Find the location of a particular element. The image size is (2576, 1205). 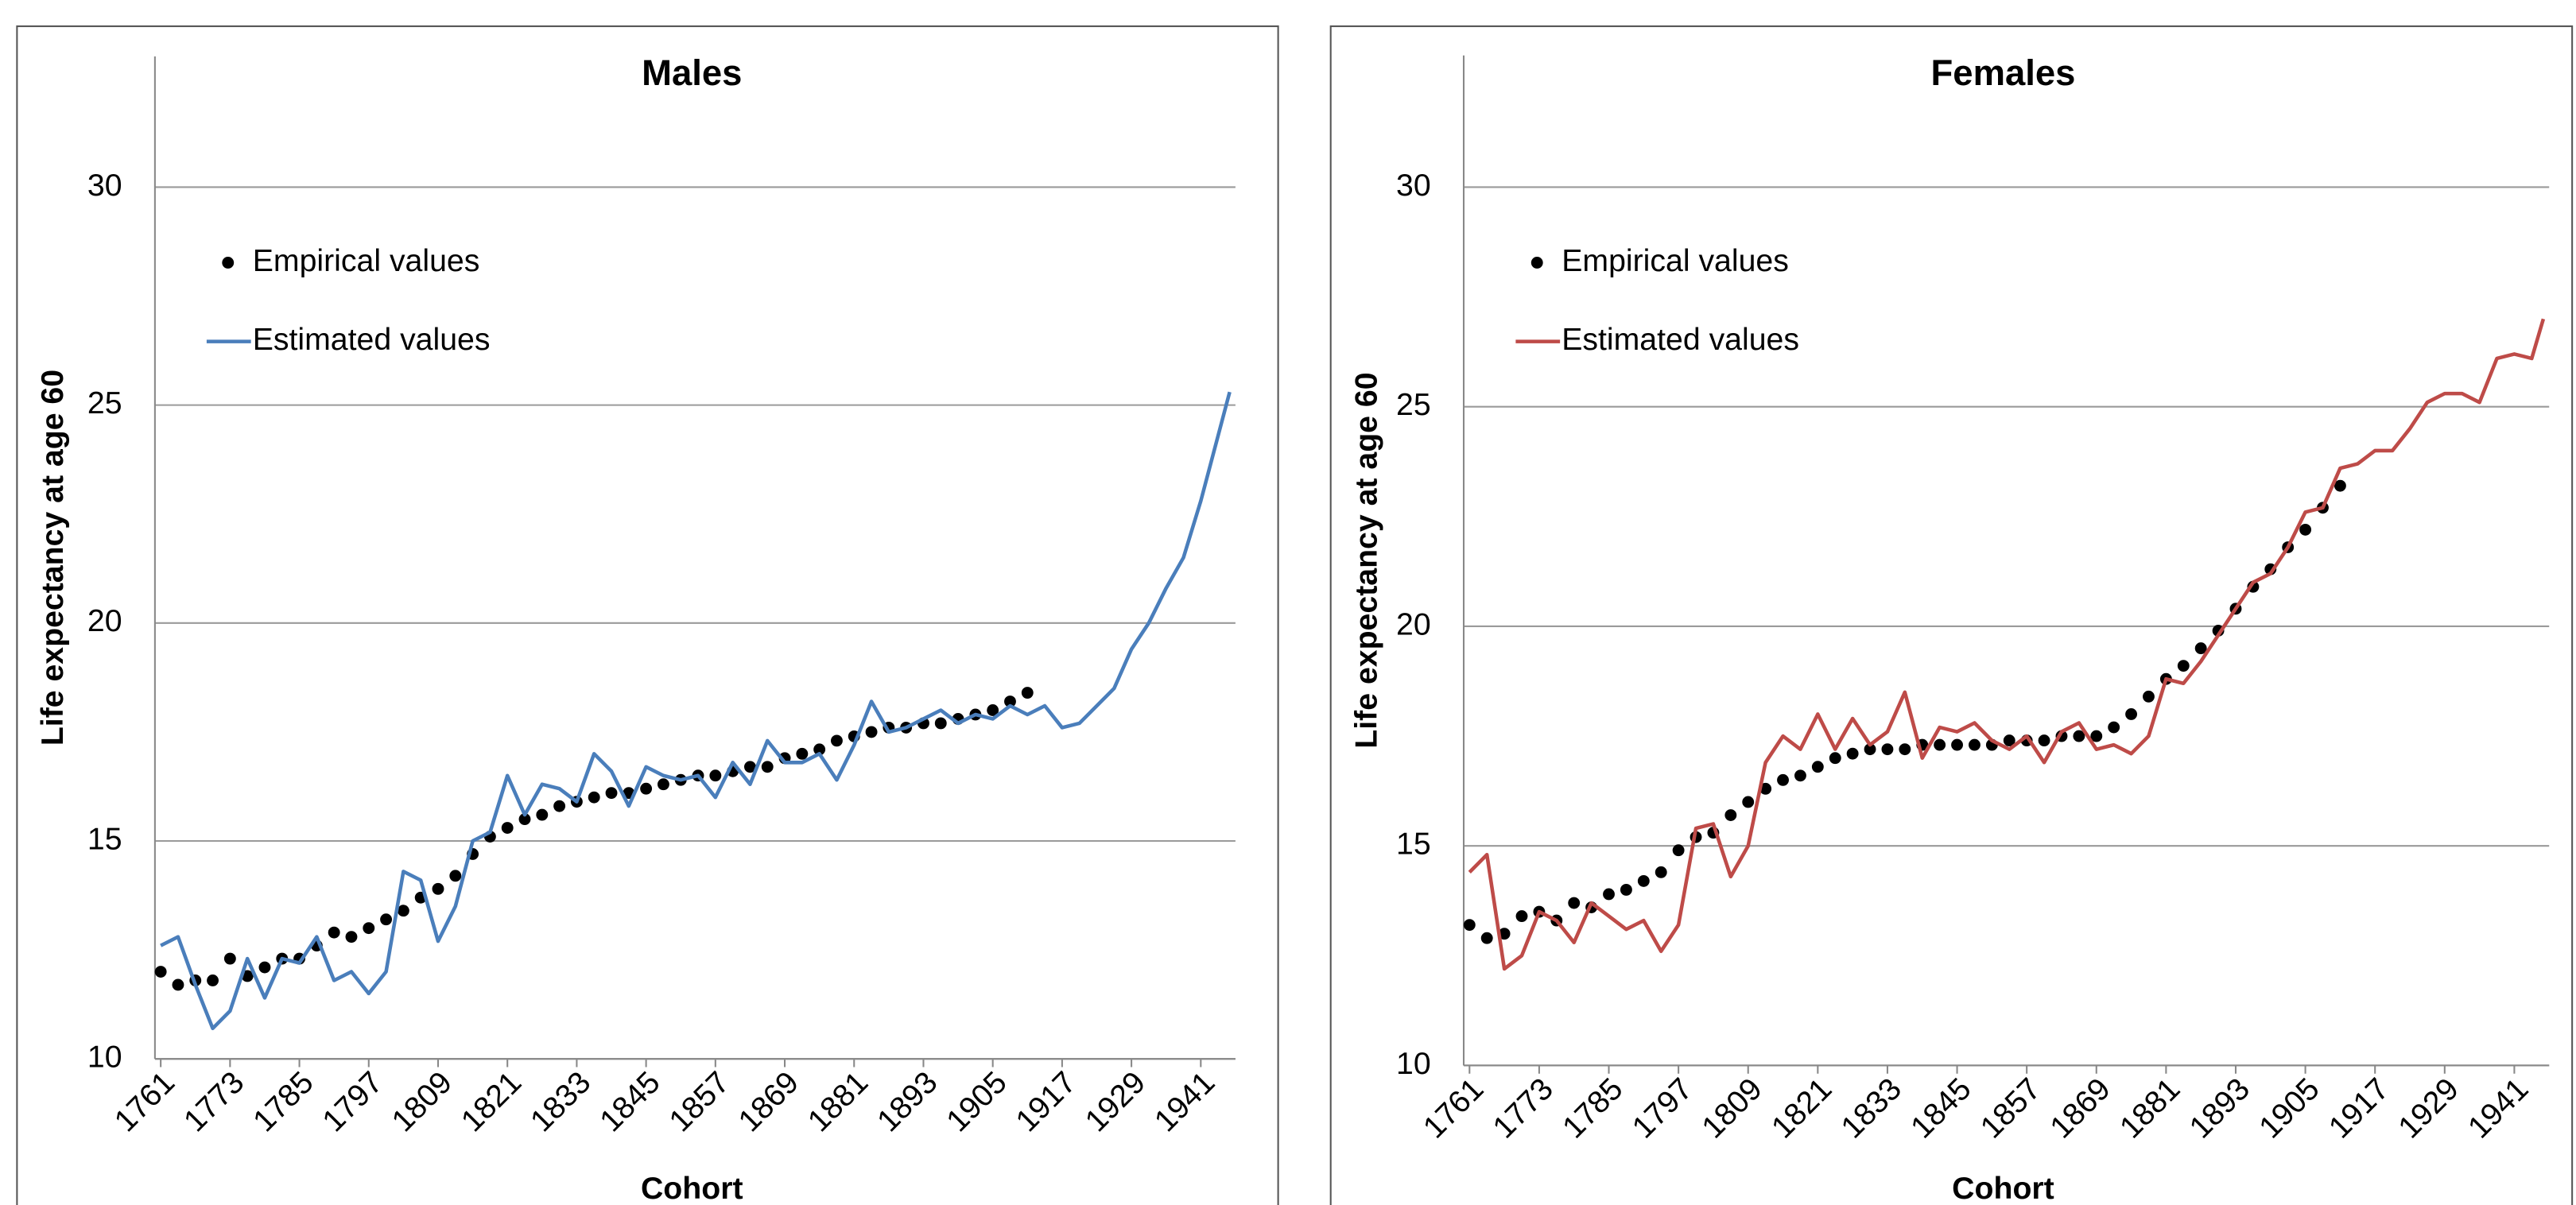

chart-title: Males is located at coordinates (692, 72).